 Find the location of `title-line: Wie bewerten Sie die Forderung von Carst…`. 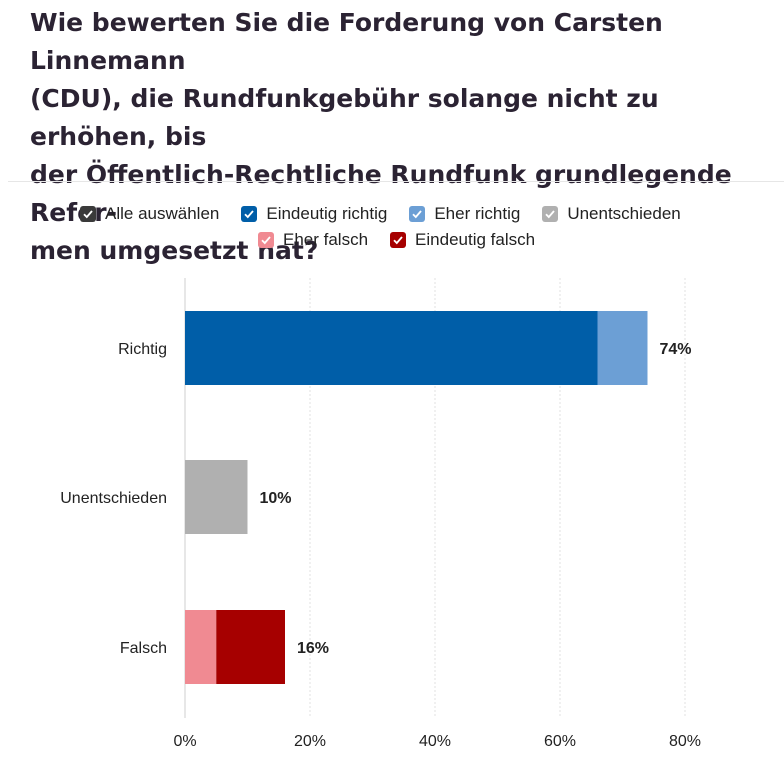

title-line: Wie bewerten Sie die Forderung von Carst… is located at coordinates (346, 41).